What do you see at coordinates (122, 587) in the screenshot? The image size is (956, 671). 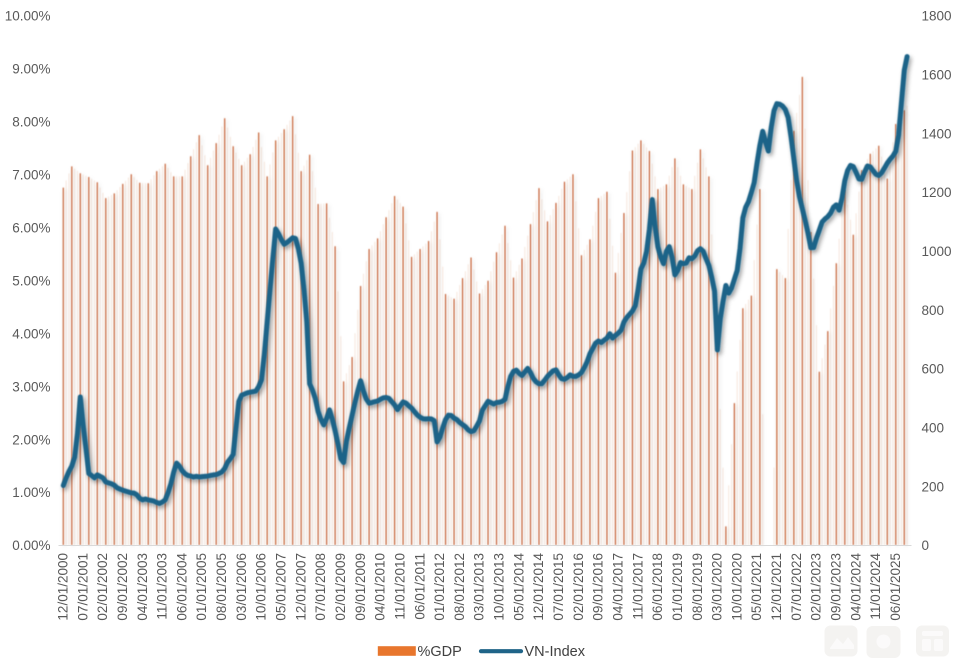 I see `svg-text: 09/01/2002` at bounding box center [122, 587].